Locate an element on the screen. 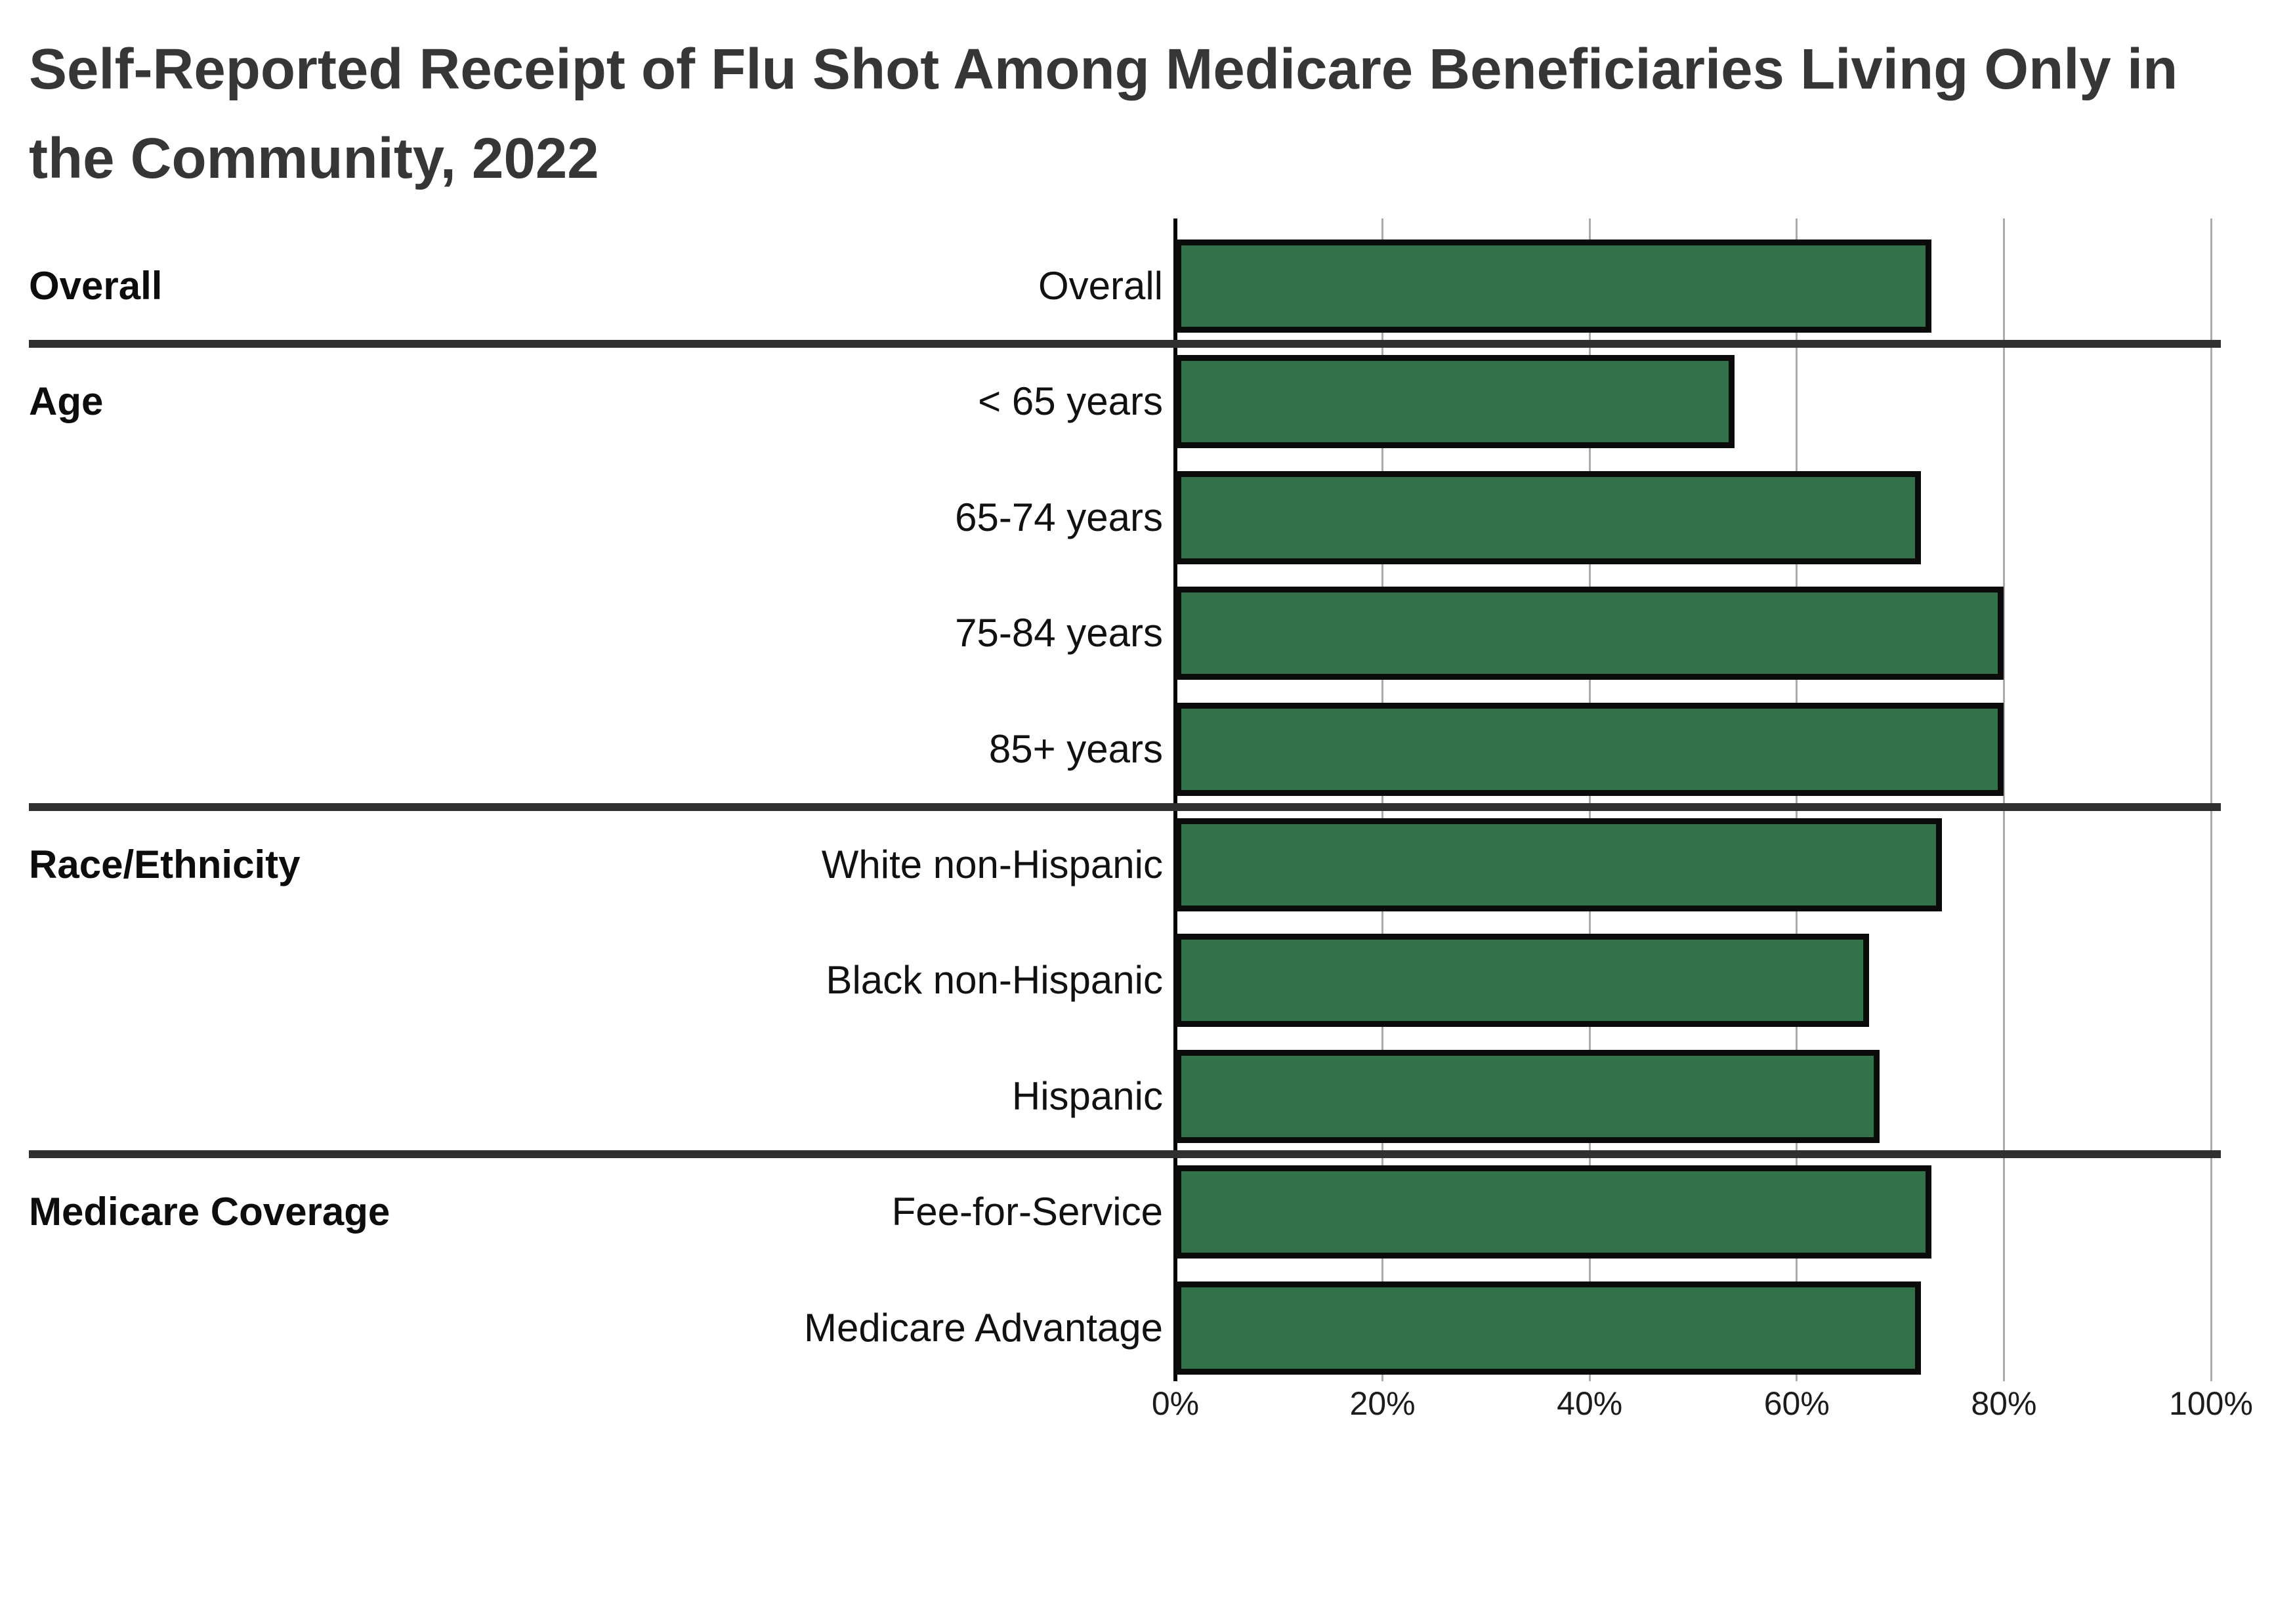 This screenshot has width=2274, height=1624. row-label-65-74-years: 65-74 years is located at coordinates (1059, 517).